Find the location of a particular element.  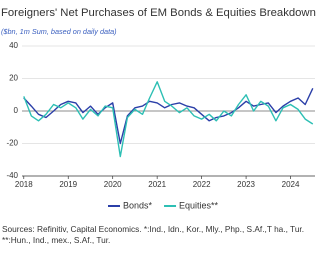

x-tick-label: 2018 is located at coordinates (24, 184).